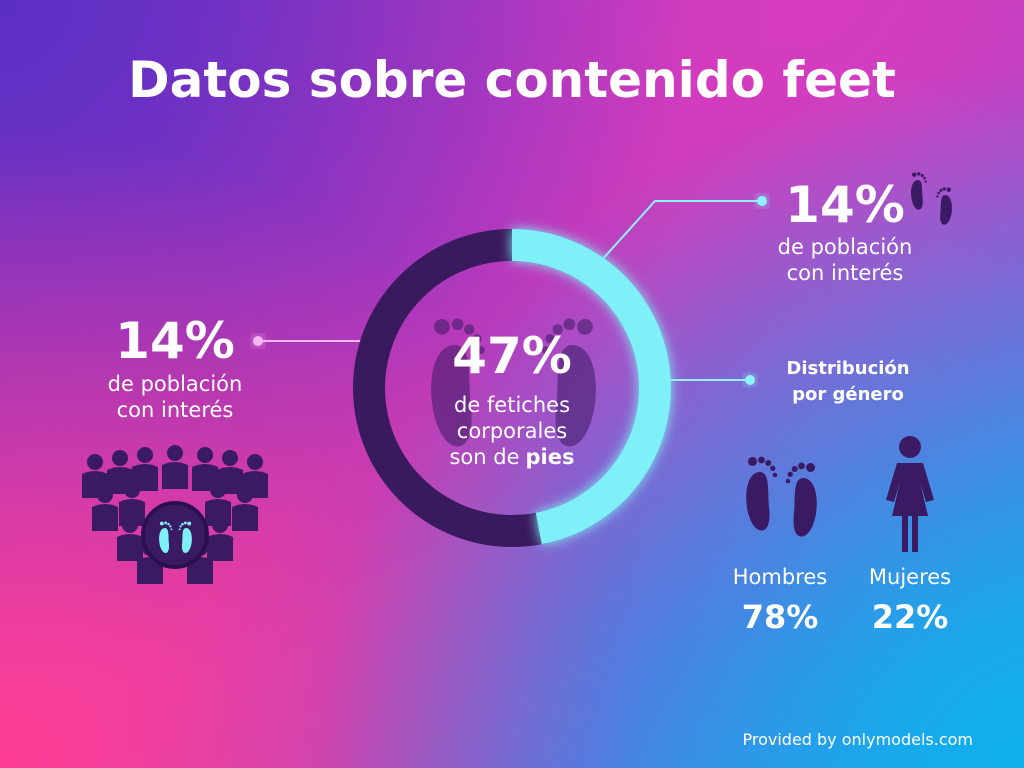 This screenshot has height=768, width=1024. Describe the element at coordinates (680, 290) in the screenshot. I see `connectors` at that location.